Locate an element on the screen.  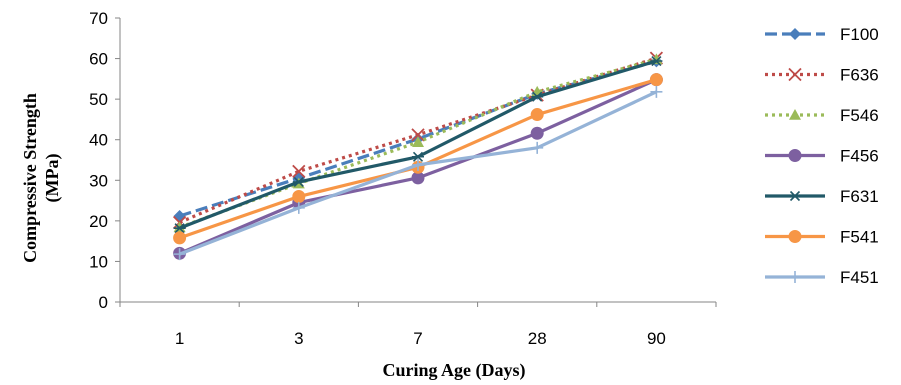
x-tick-label: 1 is located at coordinates (179, 338).